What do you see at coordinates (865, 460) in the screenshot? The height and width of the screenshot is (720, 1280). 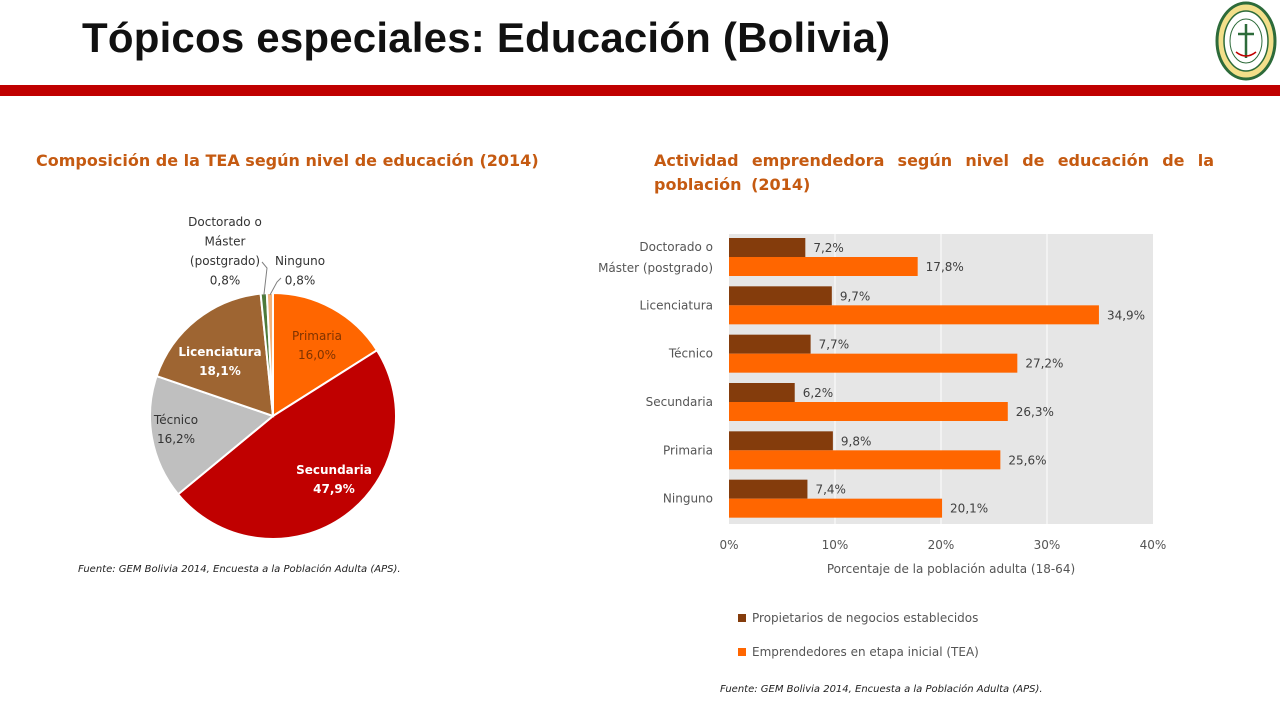 I see `bar-primaria-s2` at bounding box center [865, 460].